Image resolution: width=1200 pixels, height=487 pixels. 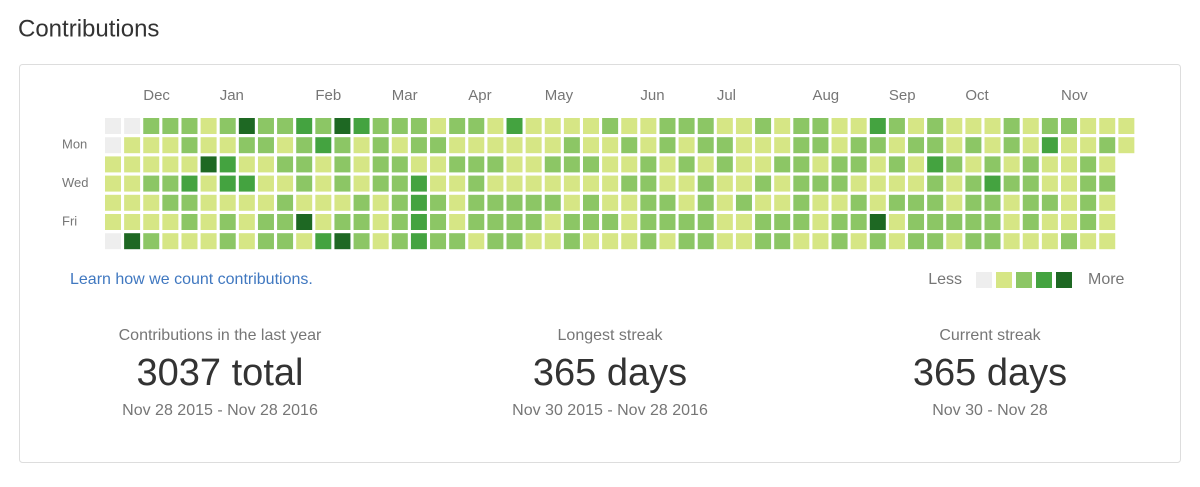 What do you see at coordinates (610, 410) in the screenshot?
I see `stat-range: Nov 30 2015 - Nov 28 2016` at bounding box center [610, 410].